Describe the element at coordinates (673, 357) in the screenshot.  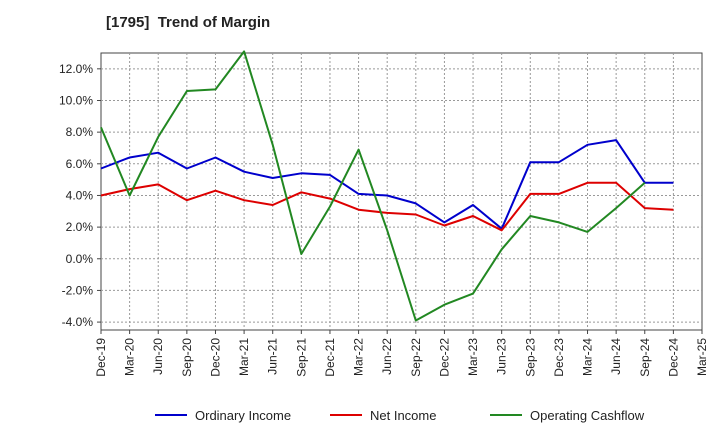
I see `x-tick-label: Dec-24` at that location.